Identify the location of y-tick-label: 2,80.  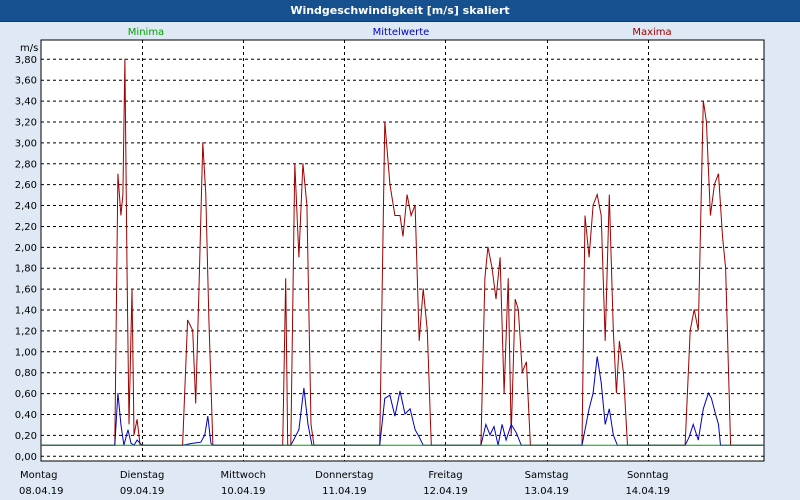
(26, 164).